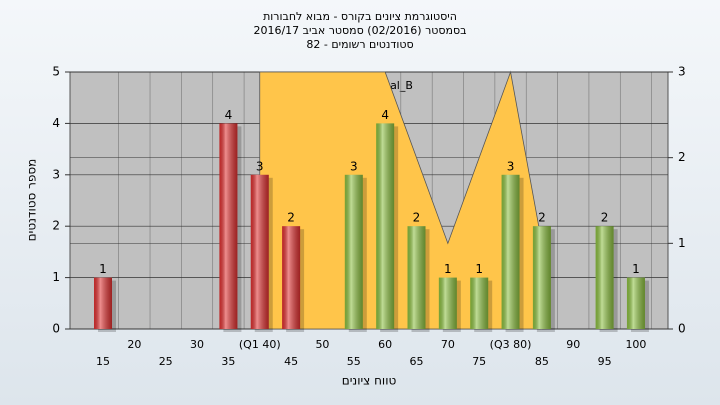 The height and width of the screenshot is (405, 720). I want to click on y-tick-label: 1, so click(56, 277).